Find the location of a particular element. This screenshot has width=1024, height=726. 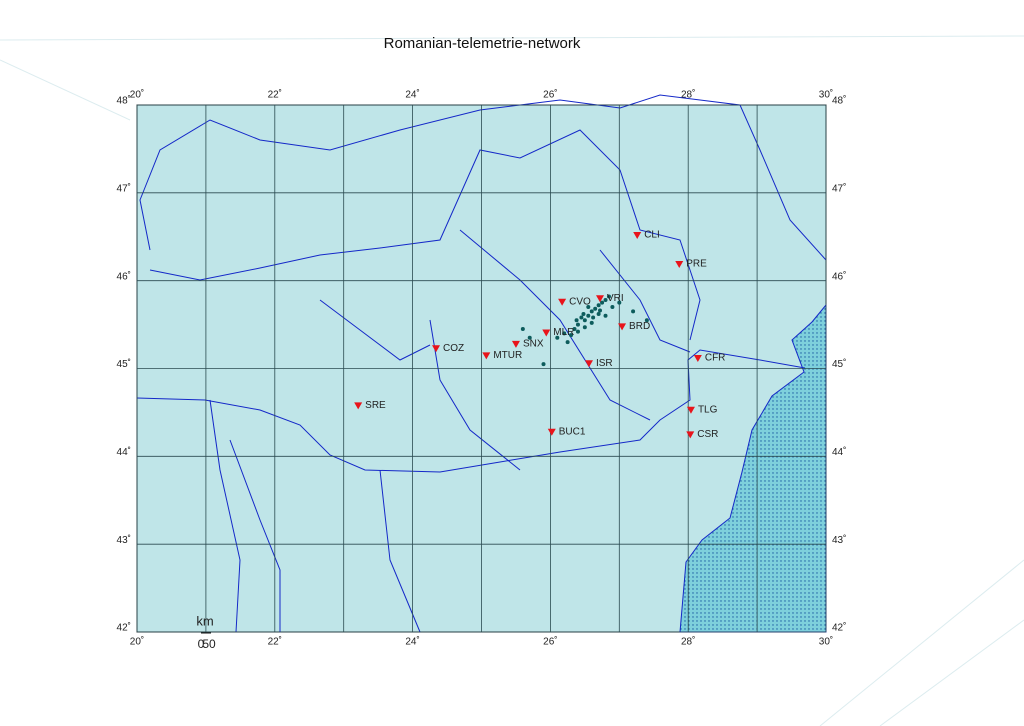

station-label: CLI is located at coordinates (652, 235).